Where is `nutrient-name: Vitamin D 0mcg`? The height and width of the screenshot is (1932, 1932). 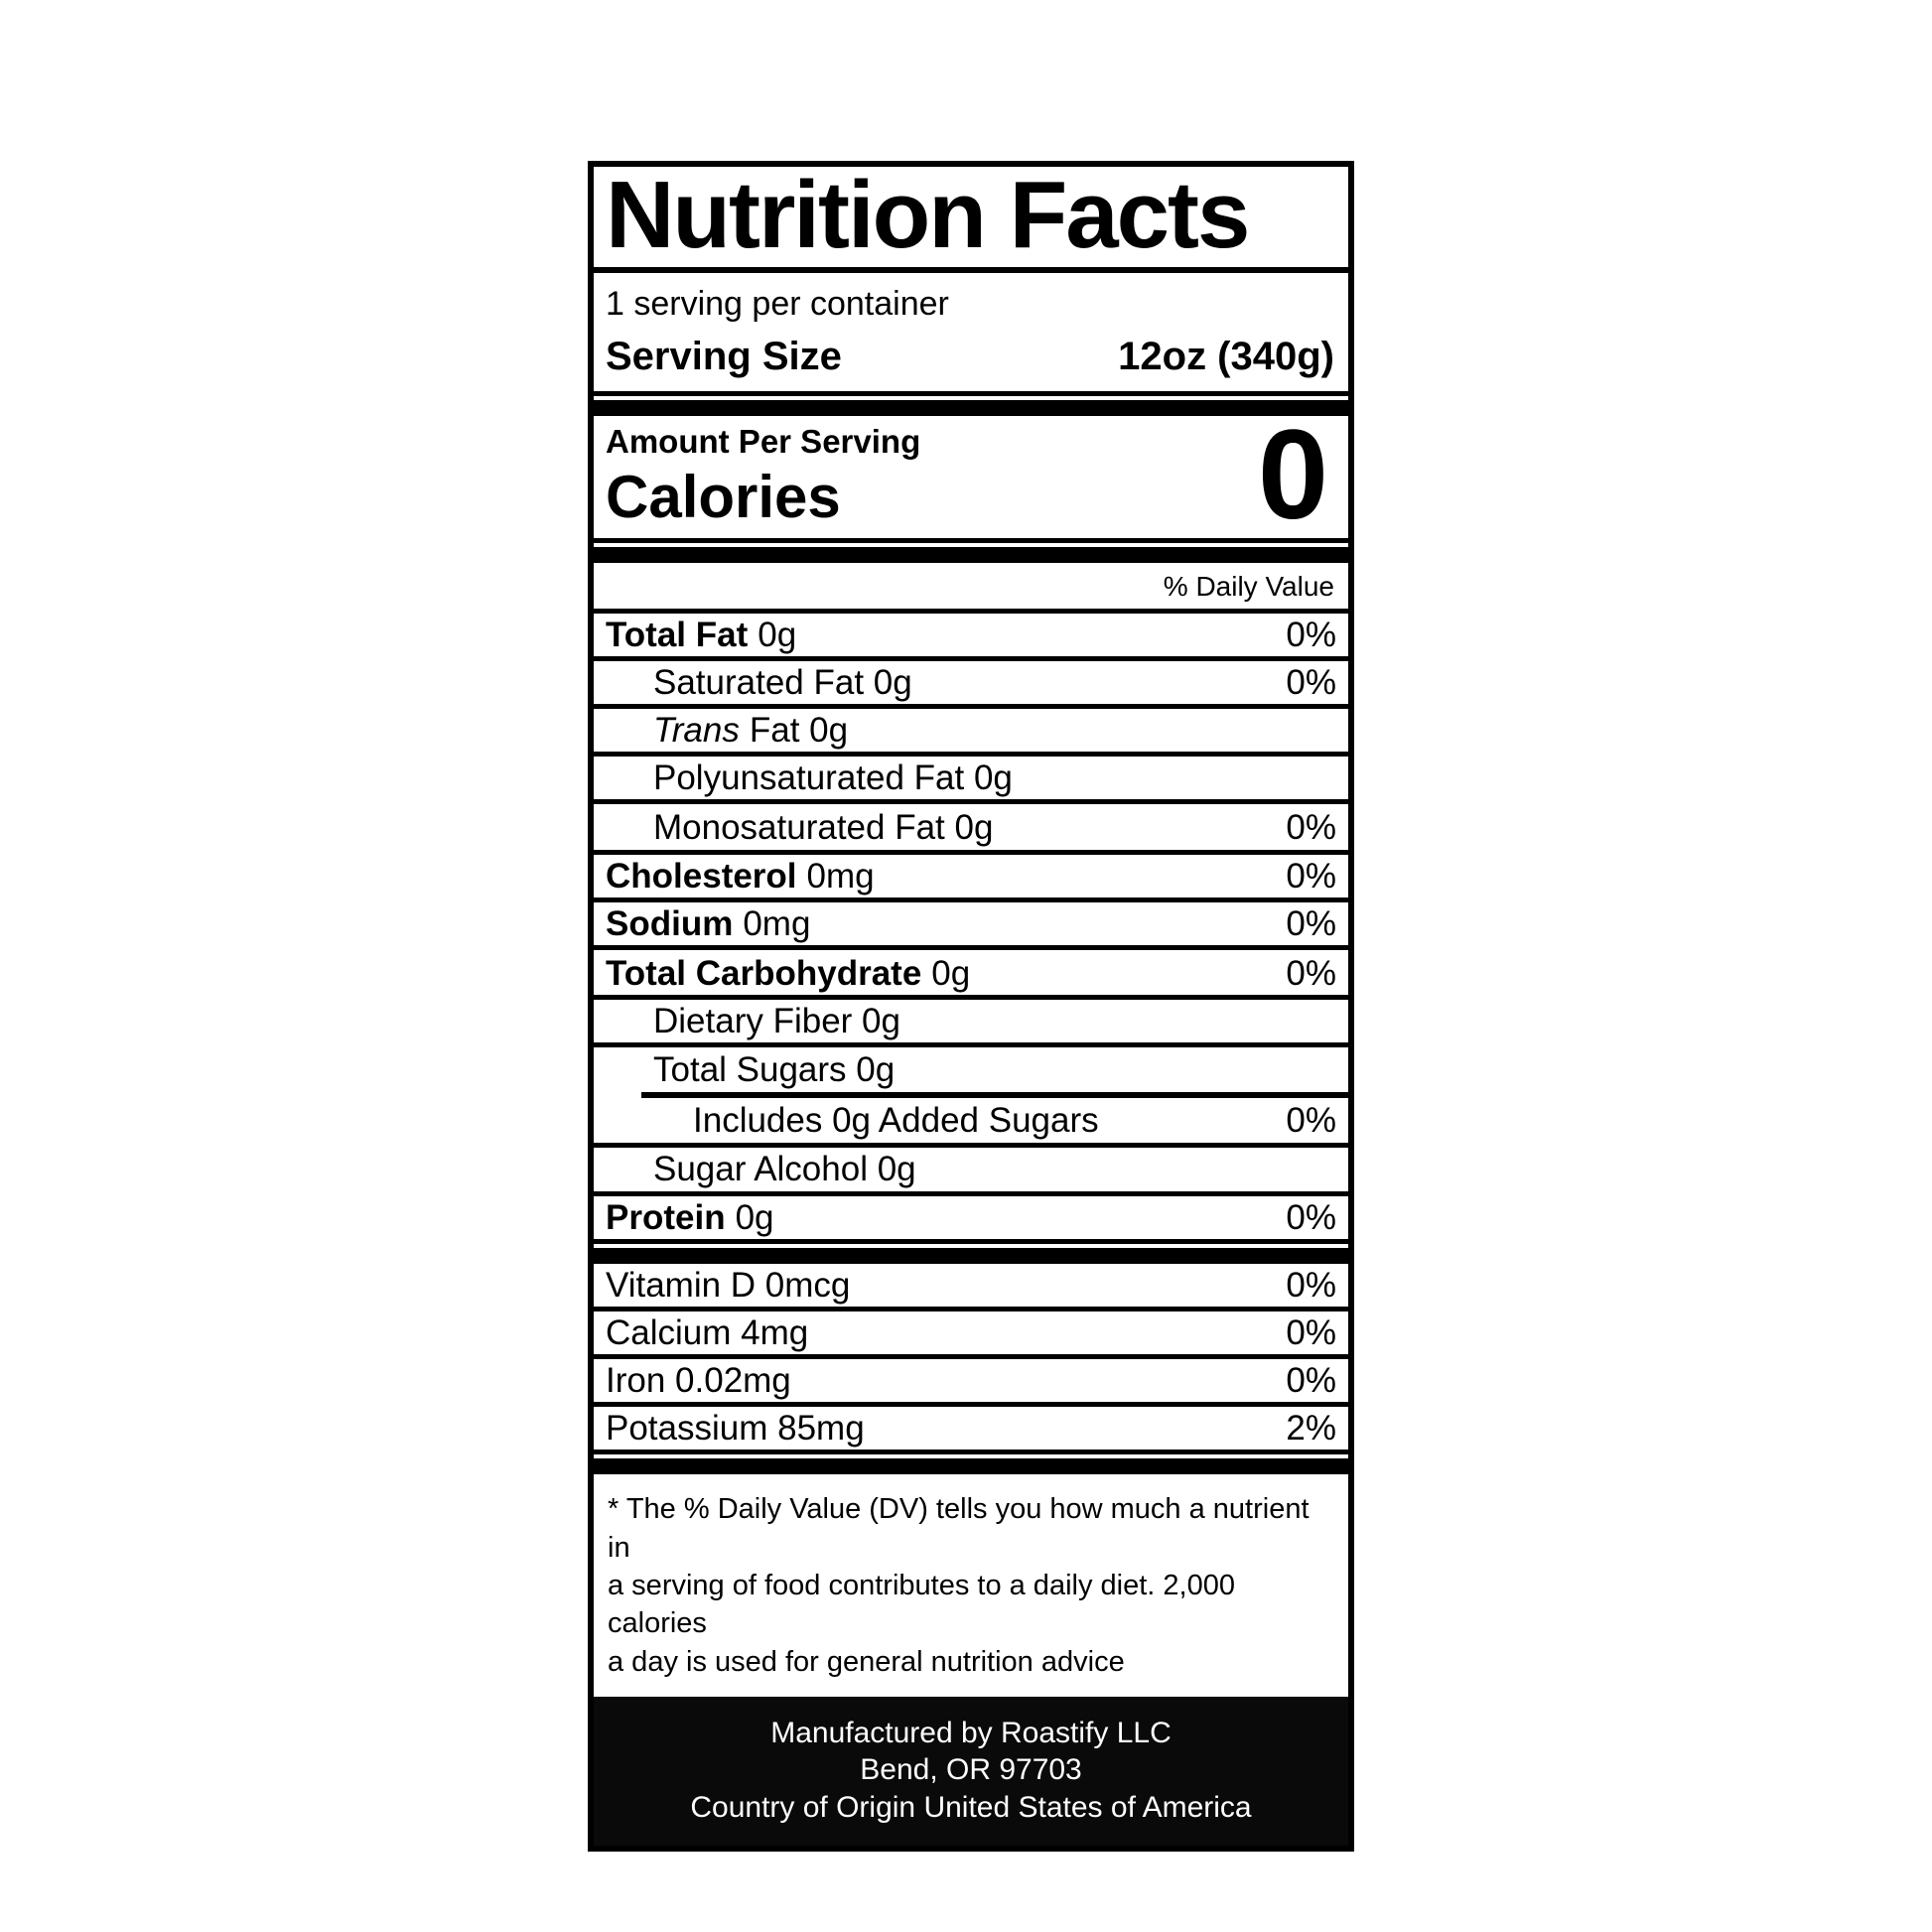
nutrient-name: Vitamin D 0mcg is located at coordinates (728, 1286).